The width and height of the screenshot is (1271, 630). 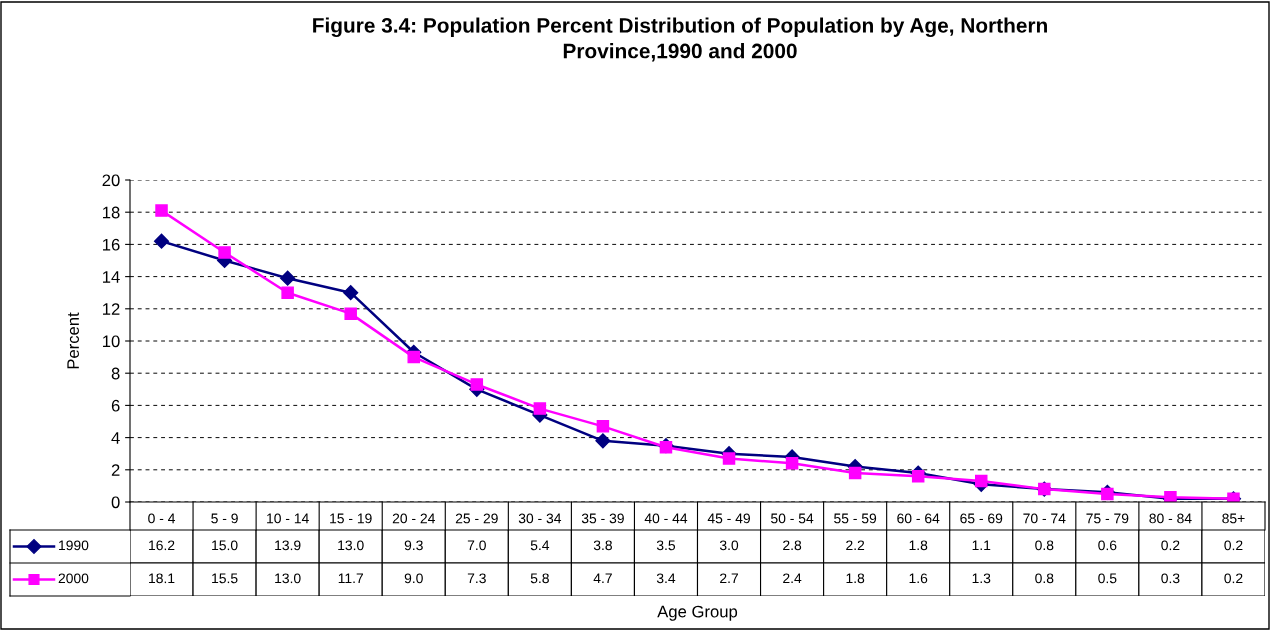 I want to click on y-tick-label: 12, so click(x=111, y=309).